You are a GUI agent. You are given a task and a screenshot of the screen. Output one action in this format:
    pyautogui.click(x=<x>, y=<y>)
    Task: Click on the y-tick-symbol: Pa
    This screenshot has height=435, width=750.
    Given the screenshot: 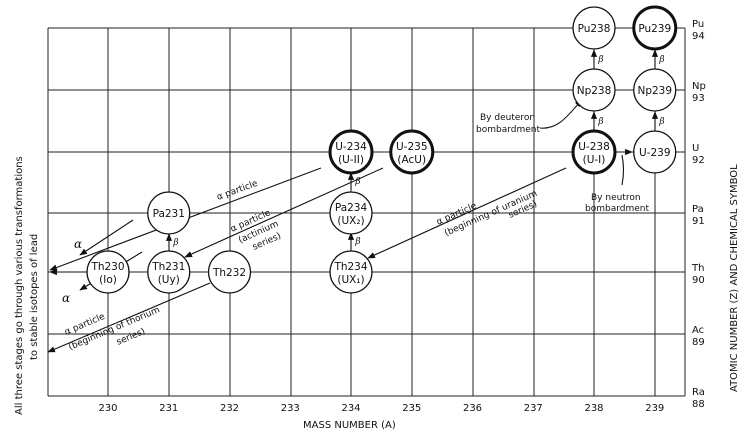 What is the action you would take?
    pyautogui.click(x=698, y=209)
    